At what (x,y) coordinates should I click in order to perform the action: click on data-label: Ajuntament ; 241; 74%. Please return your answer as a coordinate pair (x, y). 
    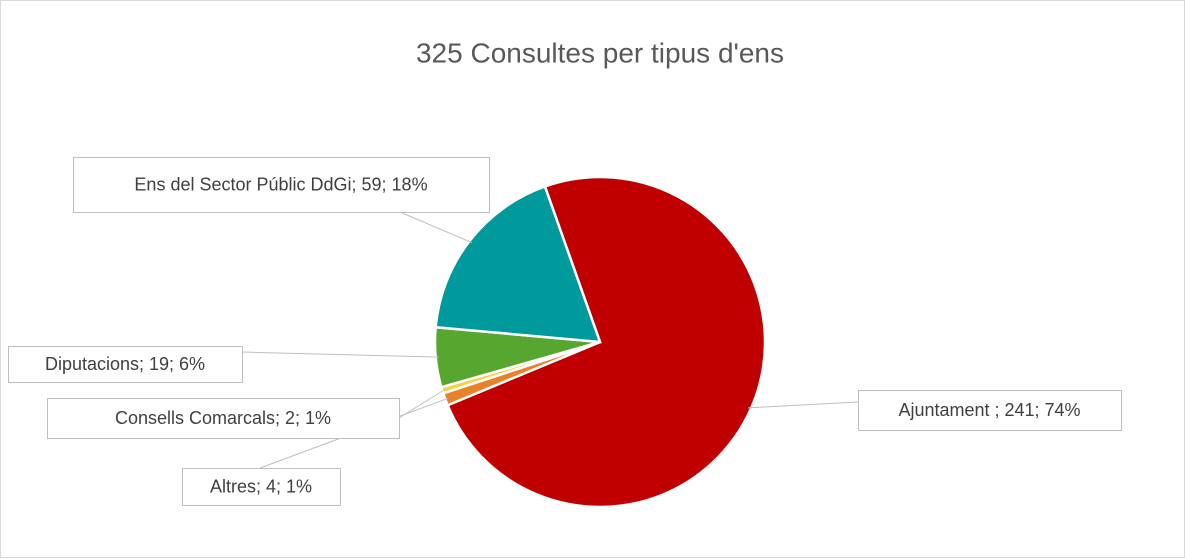
    Looking at the image, I should click on (989, 410).